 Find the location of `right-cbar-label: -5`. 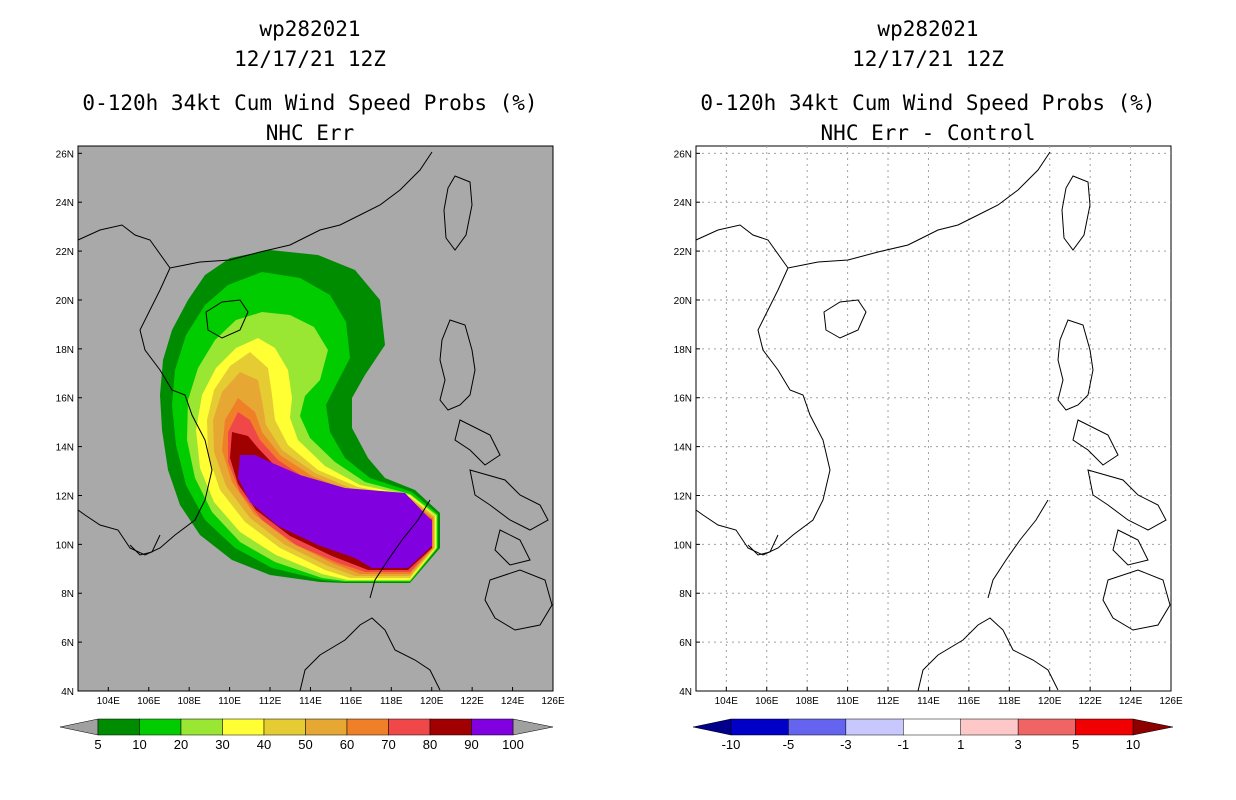

right-cbar-label: -5 is located at coordinates (789, 744).